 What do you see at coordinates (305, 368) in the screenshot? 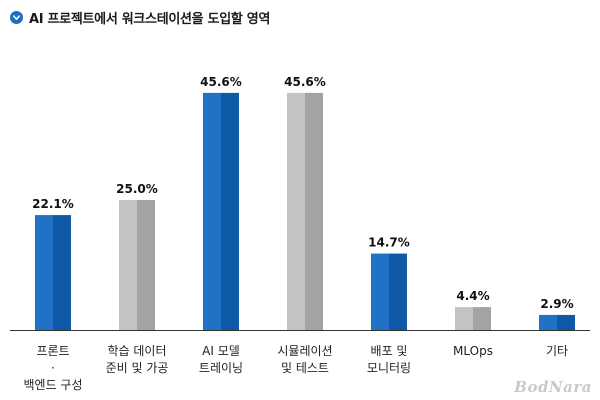
I see `x-tick-label-4-2: 및 테스트` at bounding box center [305, 368].